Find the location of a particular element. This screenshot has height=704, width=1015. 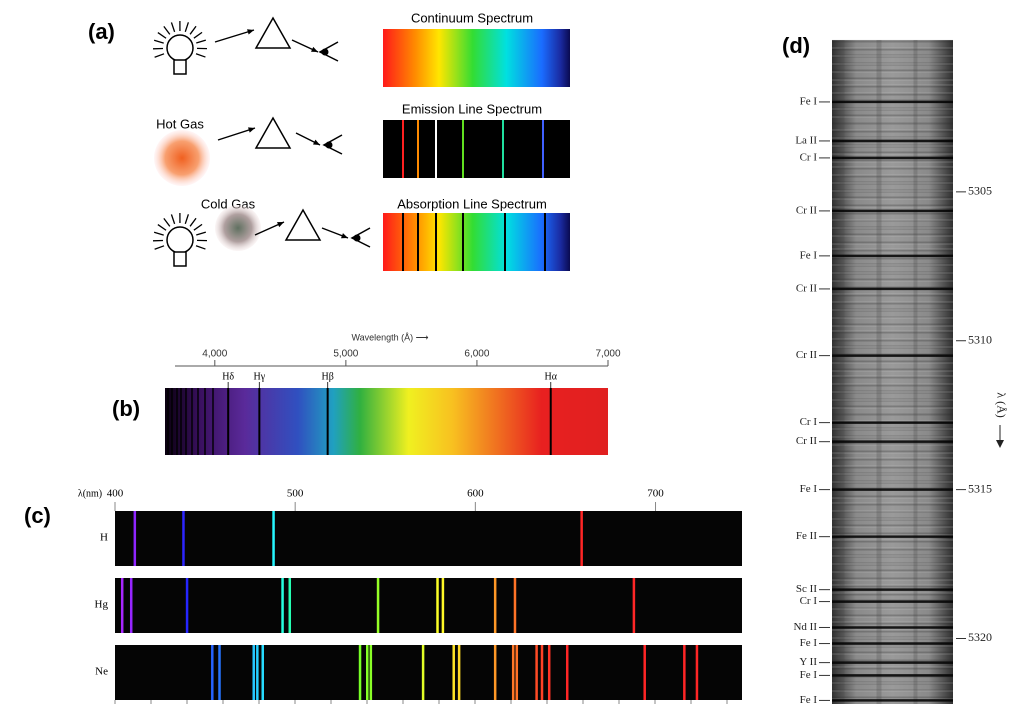

tick-label: 500 is located at coordinates (295, 494).